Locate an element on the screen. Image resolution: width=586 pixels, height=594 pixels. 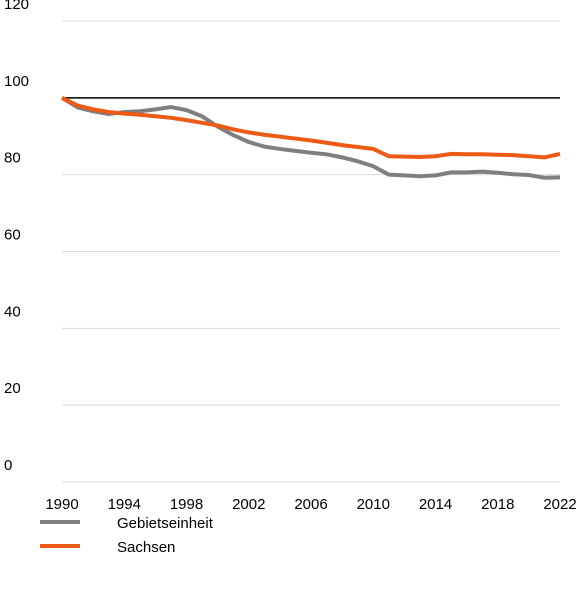
x-tick-label: 2022 is located at coordinates (559, 504).